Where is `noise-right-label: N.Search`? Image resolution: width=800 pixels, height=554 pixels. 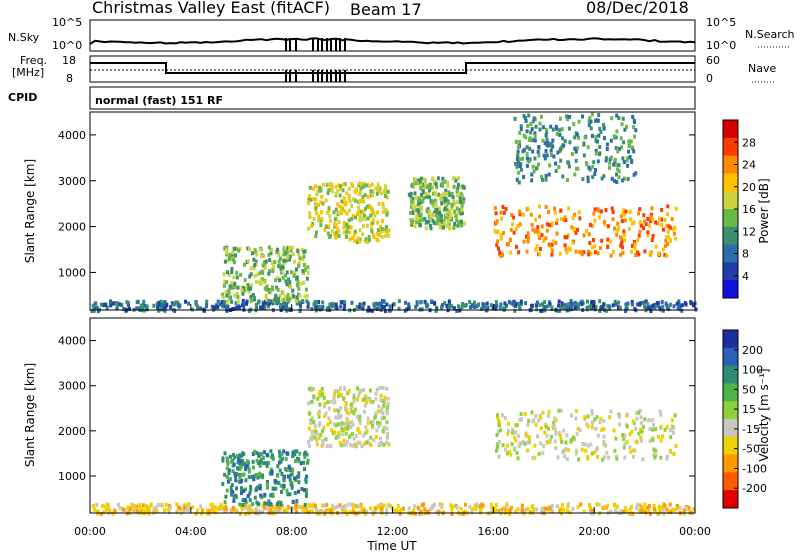 noise-right-label: N.Search is located at coordinates (770, 34).